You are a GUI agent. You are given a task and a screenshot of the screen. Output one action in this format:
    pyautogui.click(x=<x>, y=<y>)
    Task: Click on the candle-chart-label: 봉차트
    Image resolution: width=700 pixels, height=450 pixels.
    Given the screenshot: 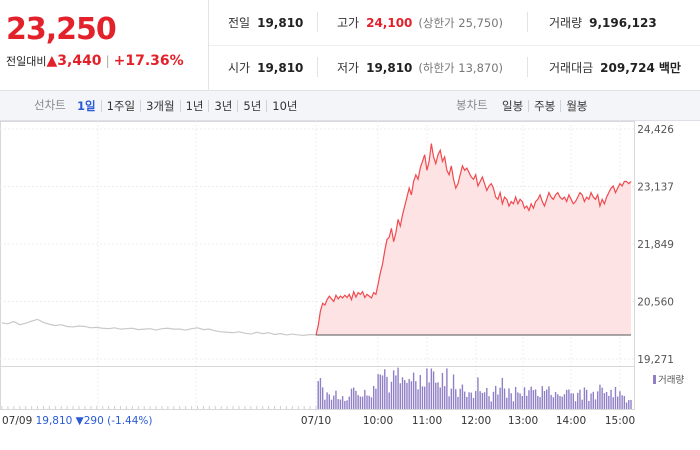 What is the action you would take?
    pyautogui.click(x=472, y=105)
    